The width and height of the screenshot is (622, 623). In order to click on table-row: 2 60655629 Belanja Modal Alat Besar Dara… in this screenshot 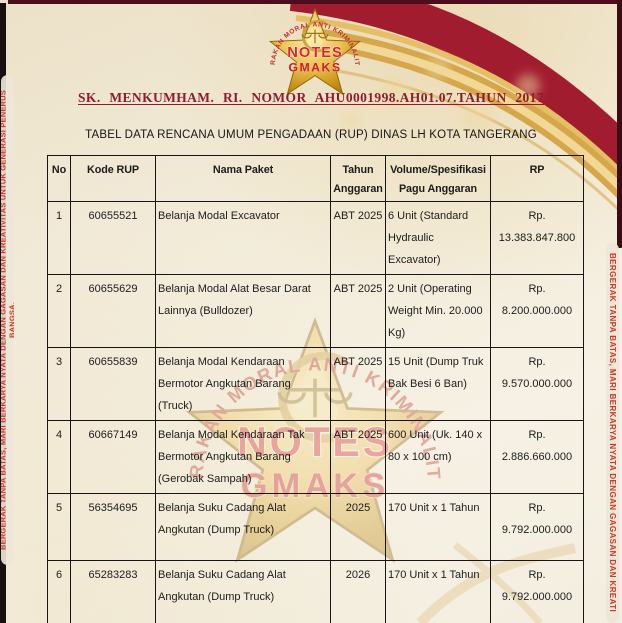, I will do `click(315, 311)`.